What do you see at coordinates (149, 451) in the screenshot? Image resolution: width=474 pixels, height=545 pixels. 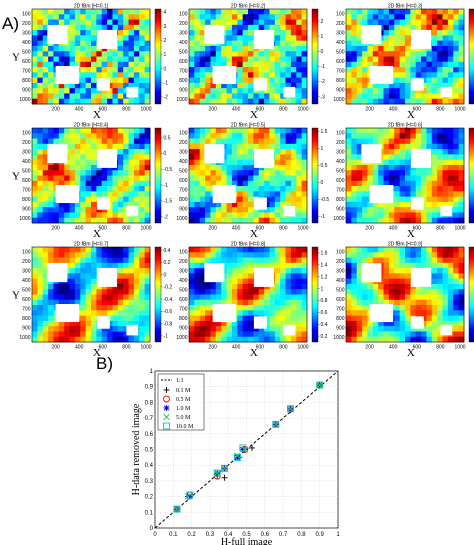 I see `scatter-y-tick-label: 0.5` at bounding box center [149, 451].